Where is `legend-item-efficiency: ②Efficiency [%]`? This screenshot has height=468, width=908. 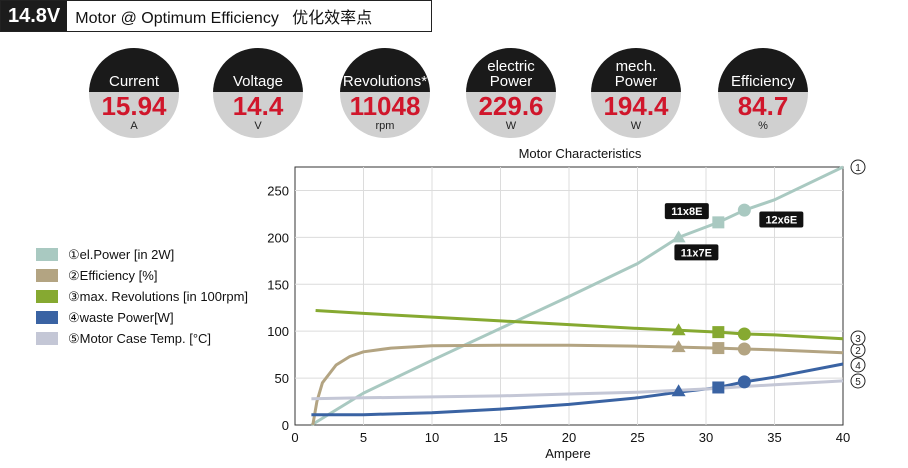 legend-item-efficiency: ②Efficiency [%] is located at coordinates (142, 275).